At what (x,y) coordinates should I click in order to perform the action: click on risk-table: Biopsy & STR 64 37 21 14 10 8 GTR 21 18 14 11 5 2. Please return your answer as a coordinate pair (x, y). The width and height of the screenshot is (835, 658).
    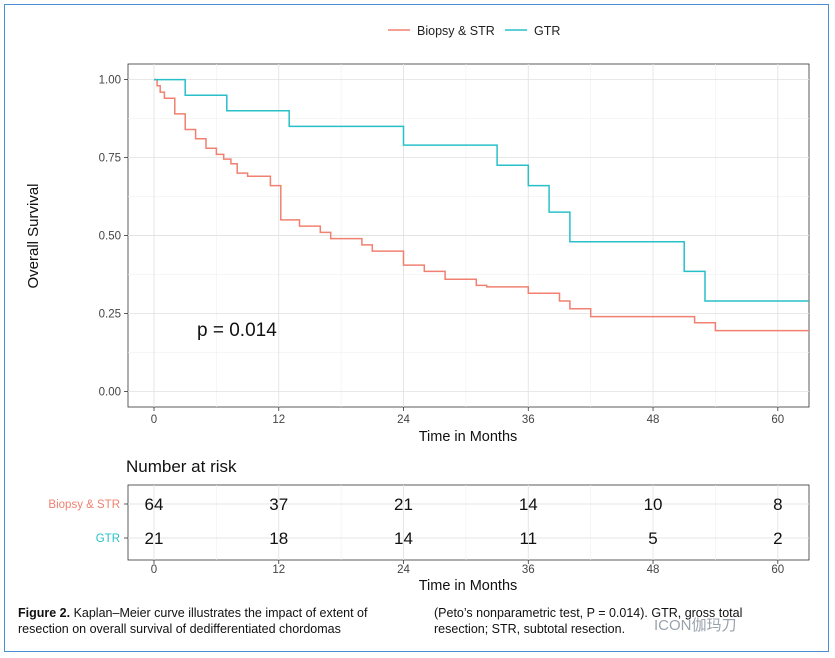
    Looking at the image, I should click on (415, 521).